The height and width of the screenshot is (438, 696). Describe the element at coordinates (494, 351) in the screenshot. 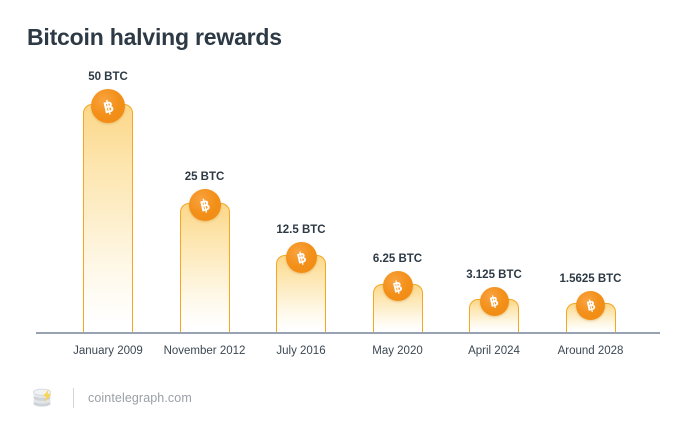

I see `x-axis-category-label: April 2024` at that location.